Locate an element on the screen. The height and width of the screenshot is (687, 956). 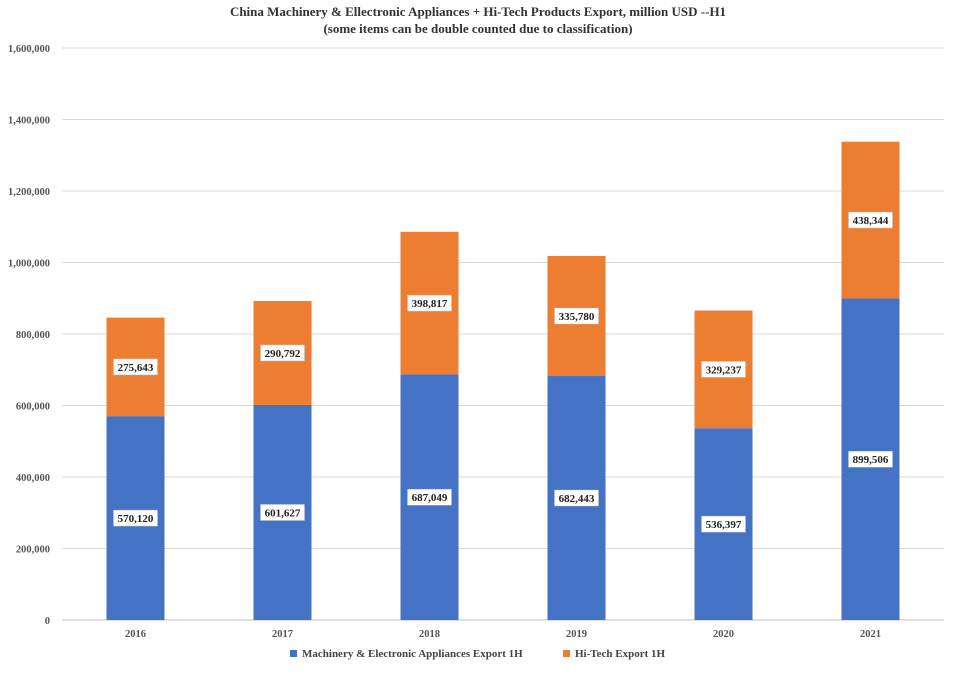
y-tick-label: 1,000,000 is located at coordinates (29, 264).